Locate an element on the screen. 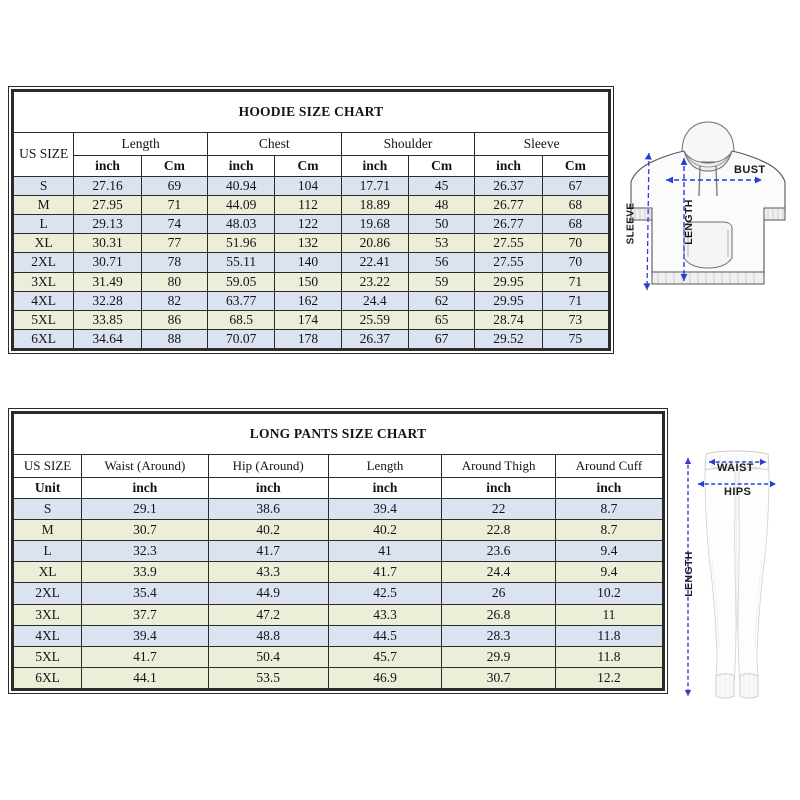 This screenshot has height=800, width=800. hoodie-value-cell: 59.05 is located at coordinates (241, 281).